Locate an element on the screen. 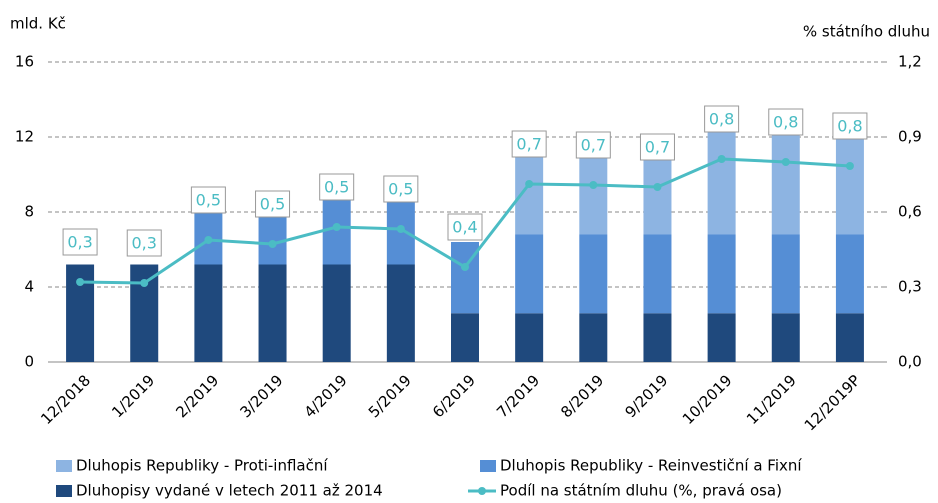  y2-tick-label: 1,2 is located at coordinates (910, 62).